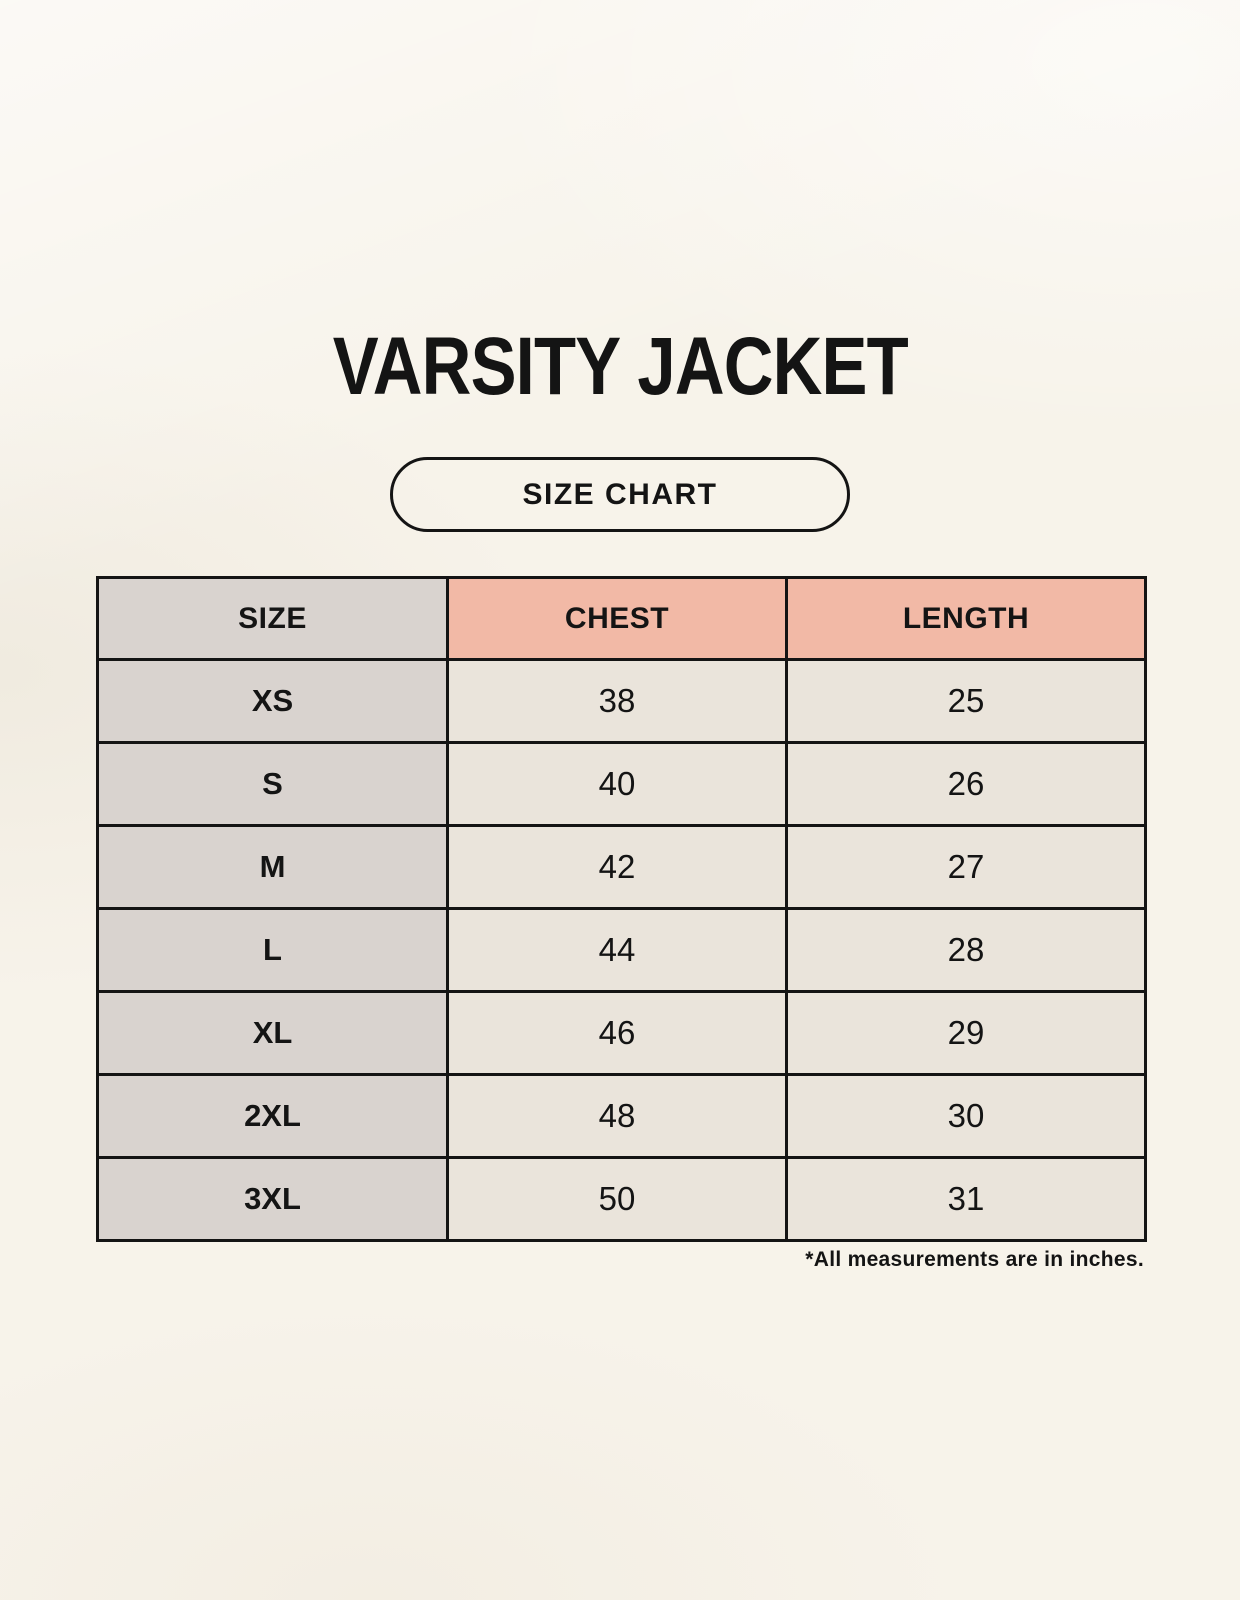  I want to click on size-chart-badge-label: SIZE CHART, so click(620, 494).